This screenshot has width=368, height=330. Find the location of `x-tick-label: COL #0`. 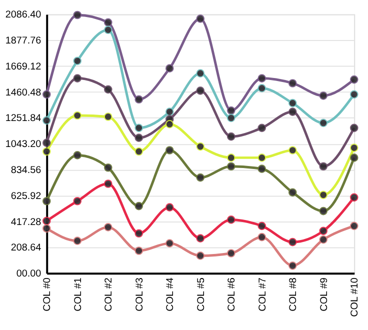

x-tick-label: COL #0 is located at coordinates (48, 294).